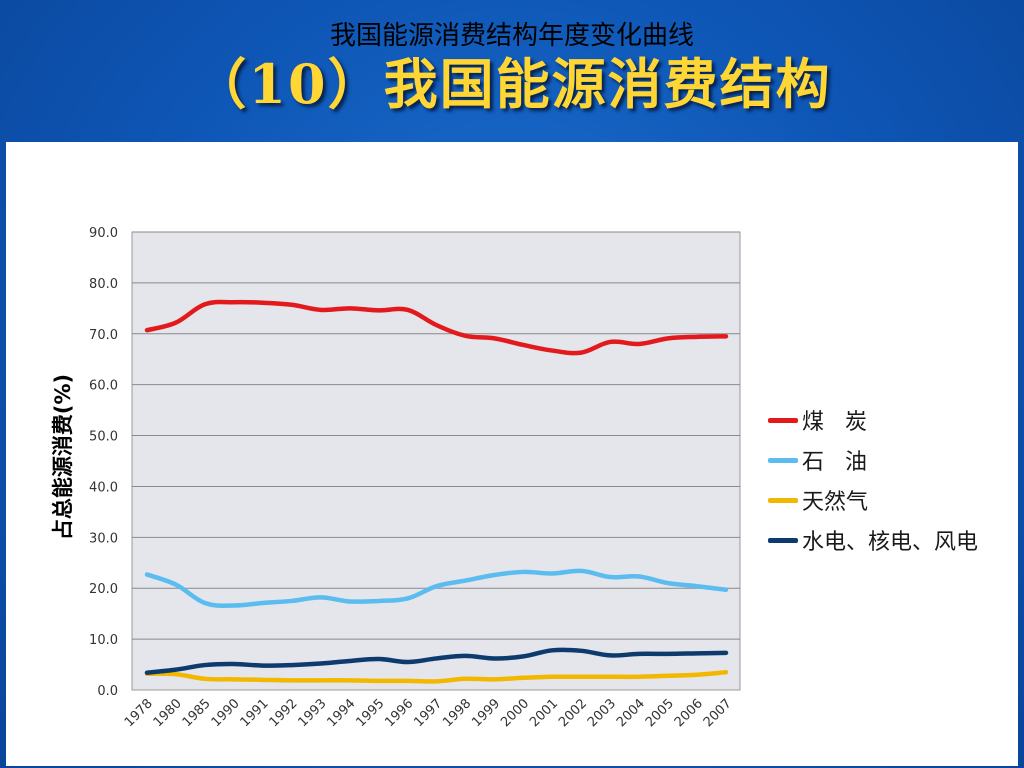 The width and height of the screenshot is (1024, 768). I want to click on x-tick-label: 1993, so click(313, 713).